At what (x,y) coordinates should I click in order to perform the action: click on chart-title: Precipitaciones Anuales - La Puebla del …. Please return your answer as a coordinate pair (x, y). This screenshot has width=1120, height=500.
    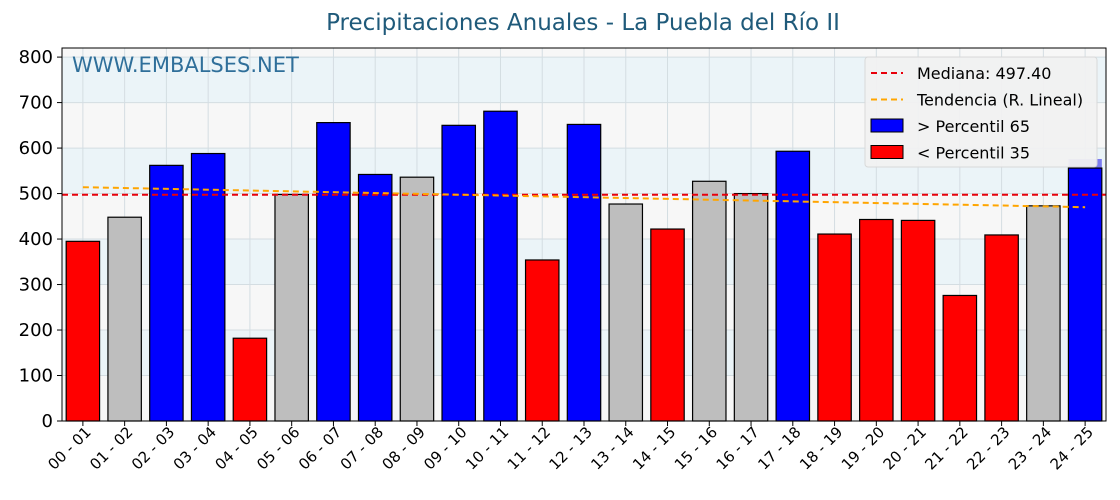
    Looking at the image, I should click on (583, 23).